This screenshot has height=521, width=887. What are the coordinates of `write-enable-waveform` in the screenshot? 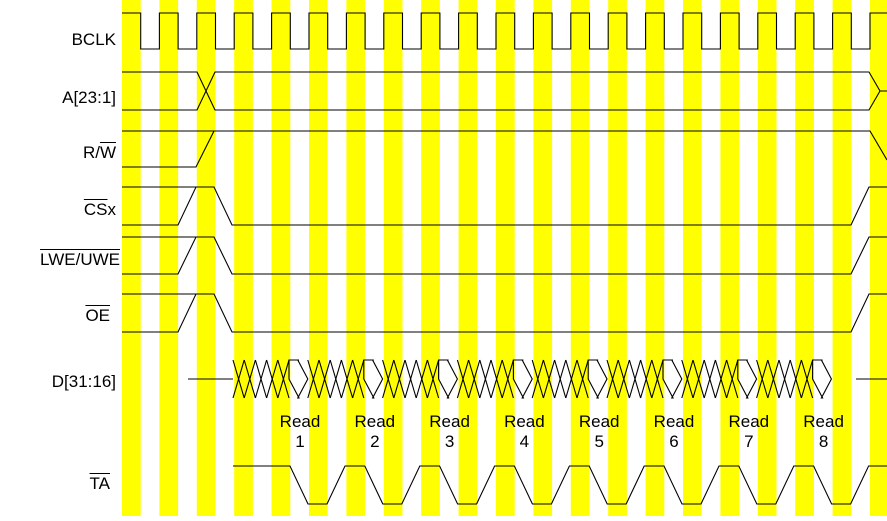 It's located at (504, 255).